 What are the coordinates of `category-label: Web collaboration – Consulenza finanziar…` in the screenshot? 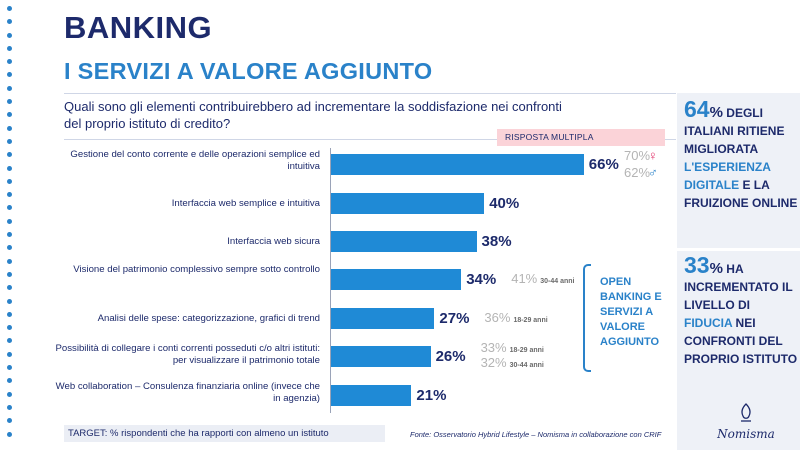 It's located at (187, 392).